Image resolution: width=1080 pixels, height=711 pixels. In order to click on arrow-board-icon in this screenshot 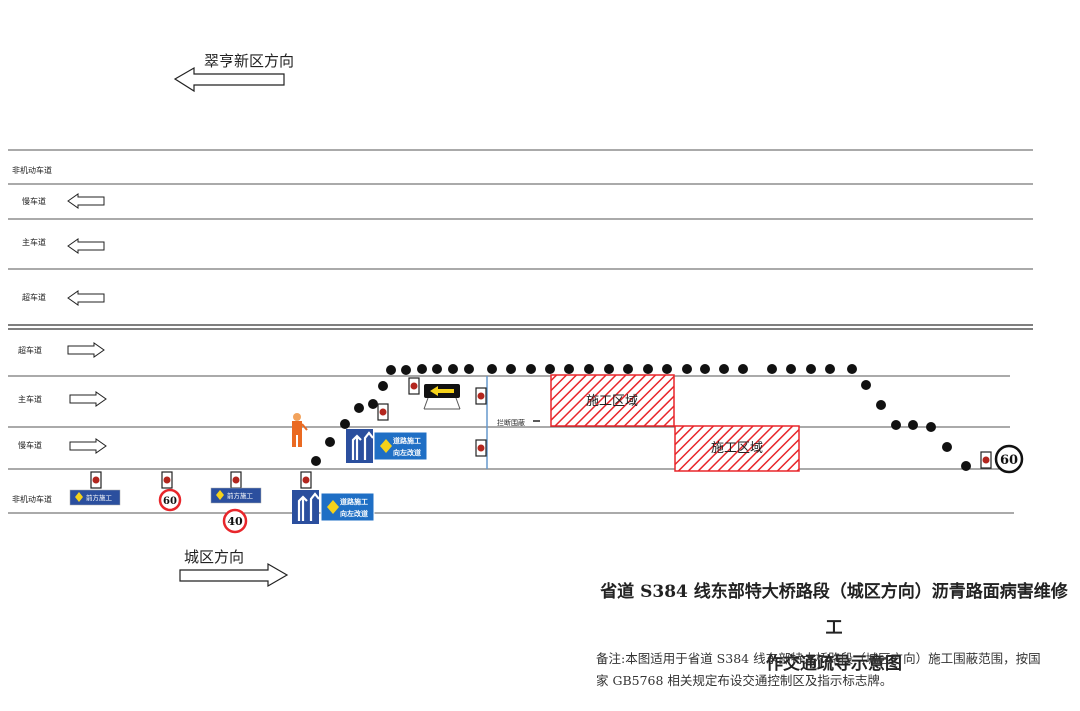, I will do `click(442, 397)`.